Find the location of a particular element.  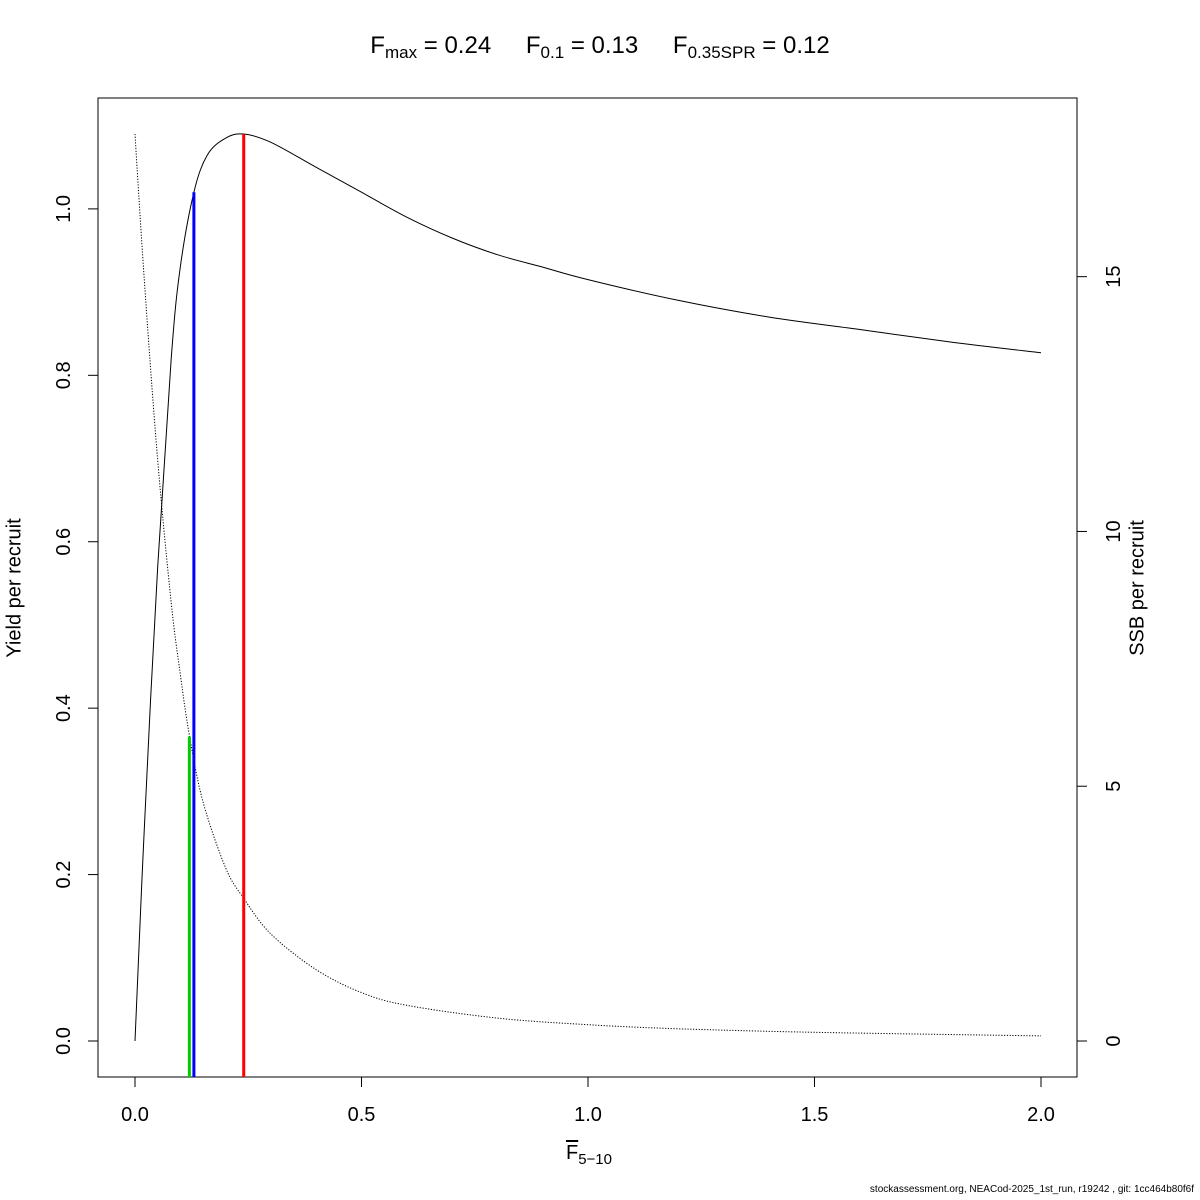

fspr-value: = 0.12 is located at coordinates (796, 45).